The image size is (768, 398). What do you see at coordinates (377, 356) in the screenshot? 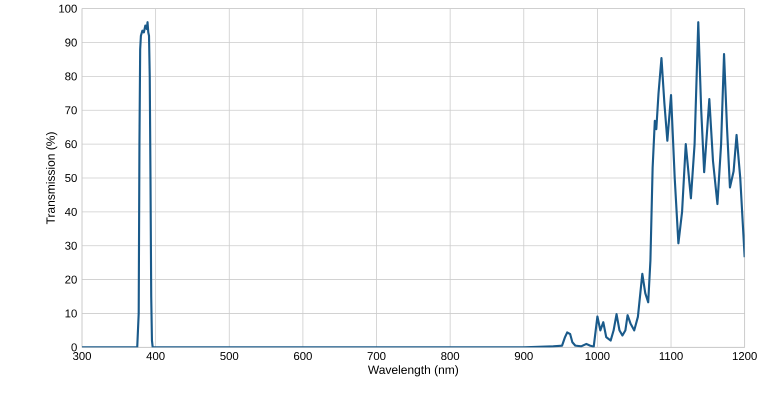
I see `x-tick-label: 700` at bounding box center [377, 356].